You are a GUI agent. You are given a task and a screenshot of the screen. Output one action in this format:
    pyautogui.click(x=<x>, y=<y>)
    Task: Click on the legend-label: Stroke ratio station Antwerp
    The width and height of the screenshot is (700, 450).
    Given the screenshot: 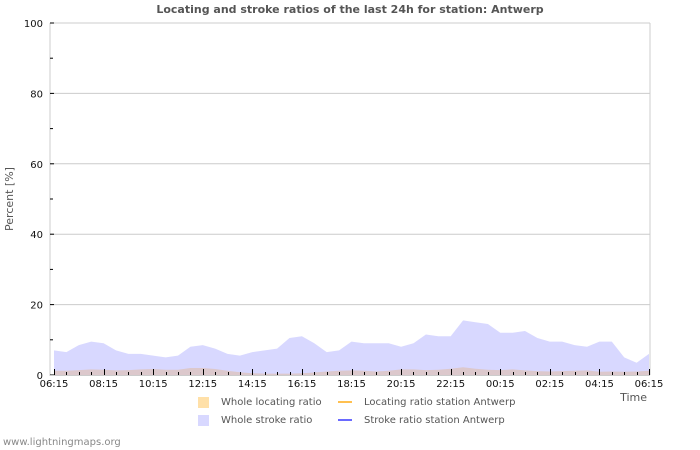 What is the action you would take?
    pyautogui.click(x=434, y=420)
    